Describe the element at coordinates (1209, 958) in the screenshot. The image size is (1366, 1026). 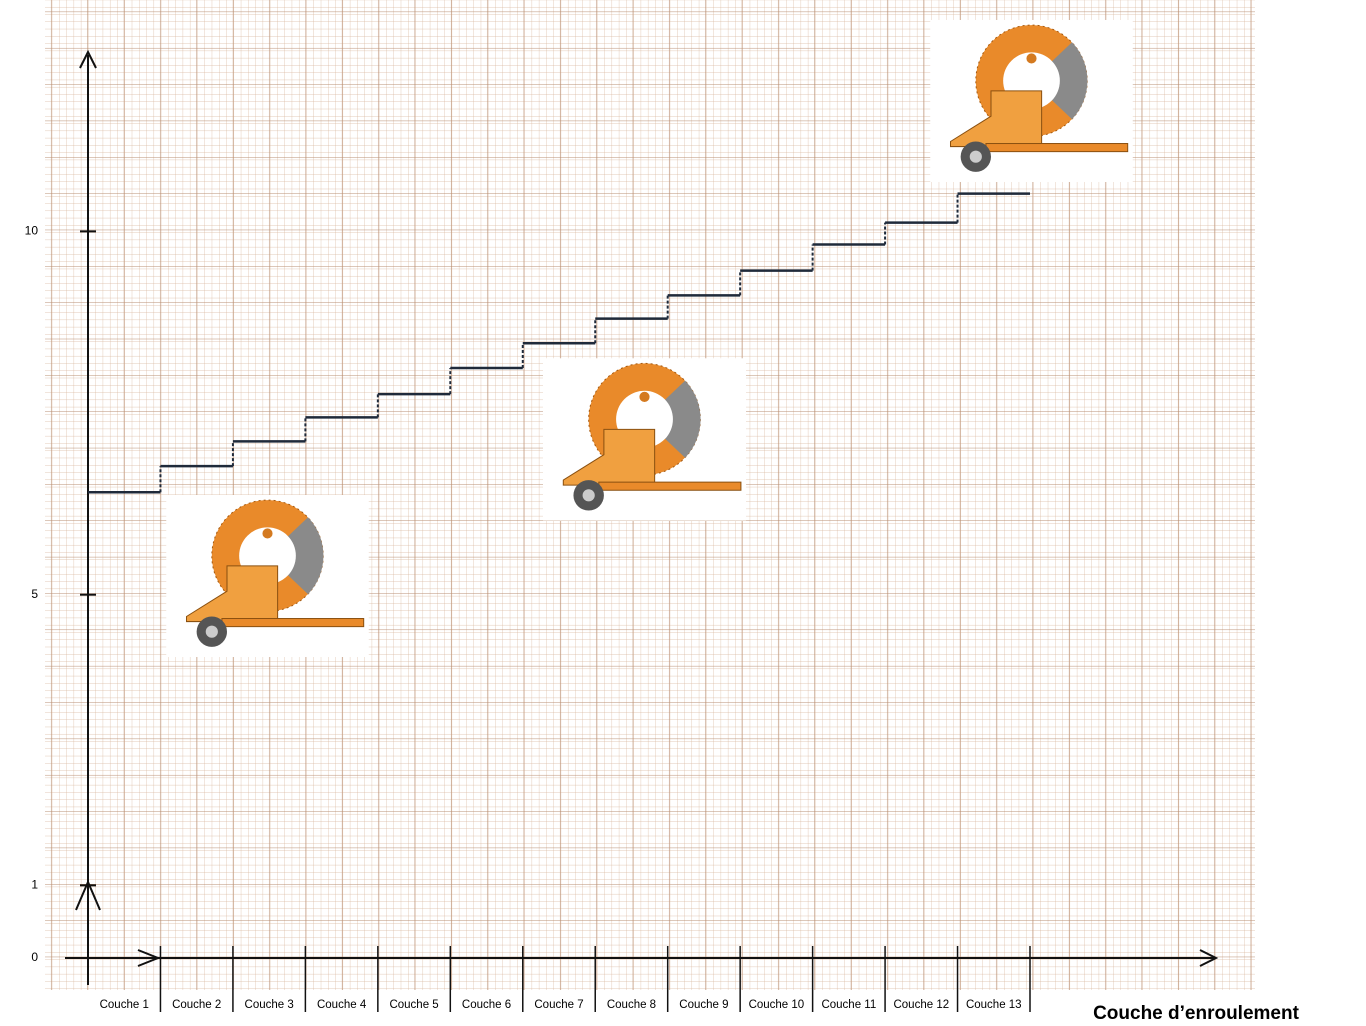
I see `x-arrow` at that location.